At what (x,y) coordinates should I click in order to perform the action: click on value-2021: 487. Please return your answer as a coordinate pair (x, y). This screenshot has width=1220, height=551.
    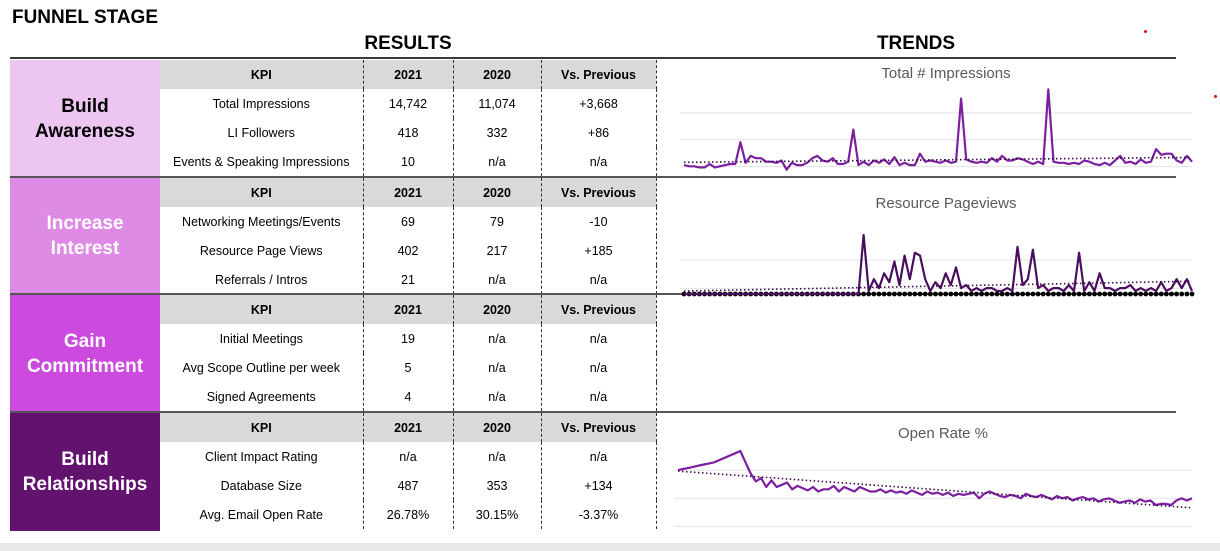
    Looking at the image, I should click on (408, 485).